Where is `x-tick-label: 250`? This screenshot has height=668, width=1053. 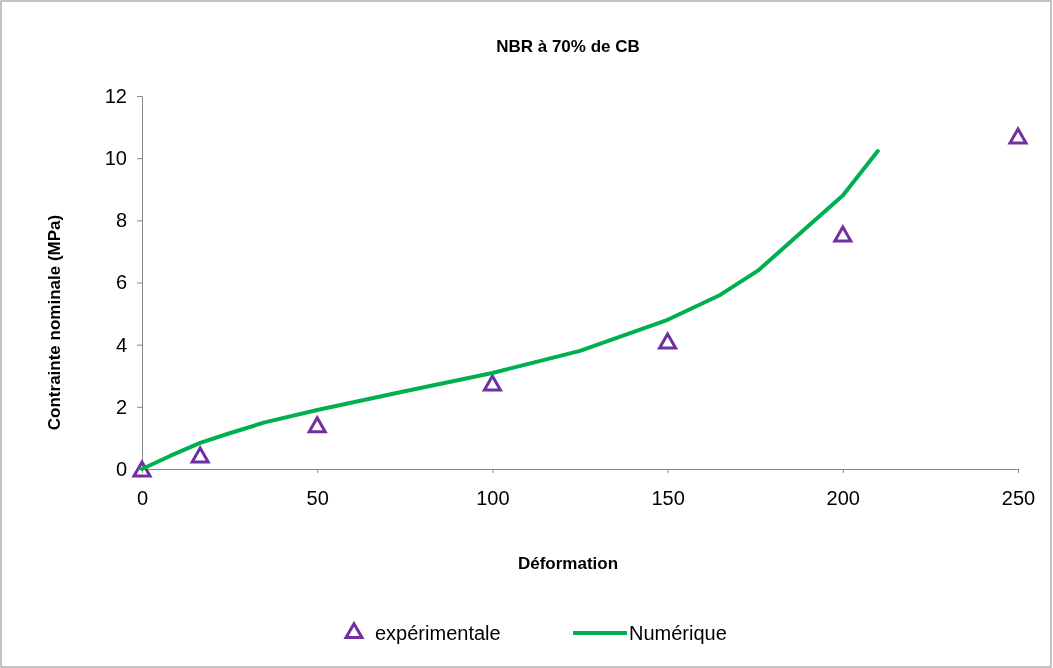 x-tick-label: 250 is located at coordinates (1018, 498).